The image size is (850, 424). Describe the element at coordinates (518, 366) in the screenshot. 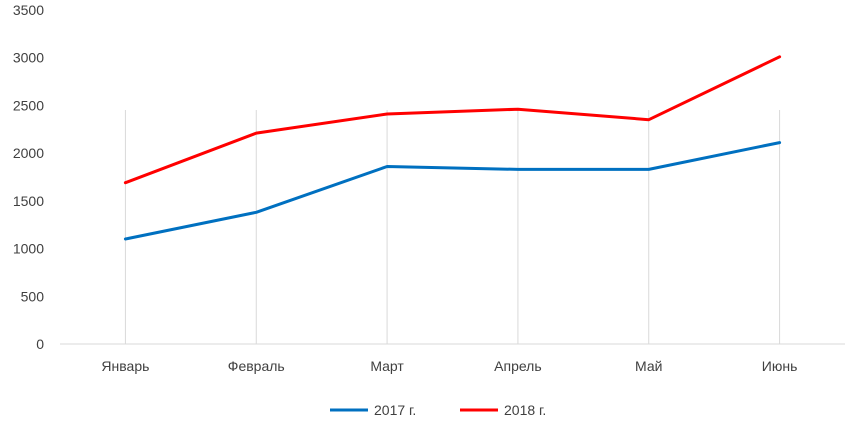

I see `x-tick-label: Апрель` at that location.